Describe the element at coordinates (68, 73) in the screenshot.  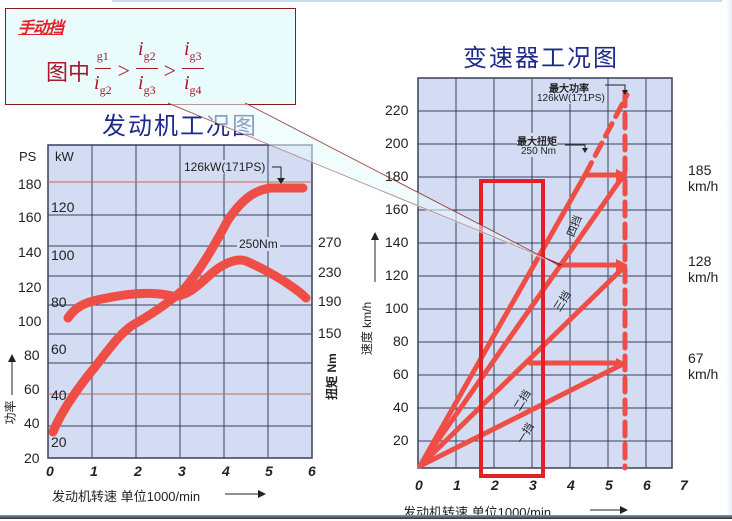
I see `formula-lead: 图中` at that location.